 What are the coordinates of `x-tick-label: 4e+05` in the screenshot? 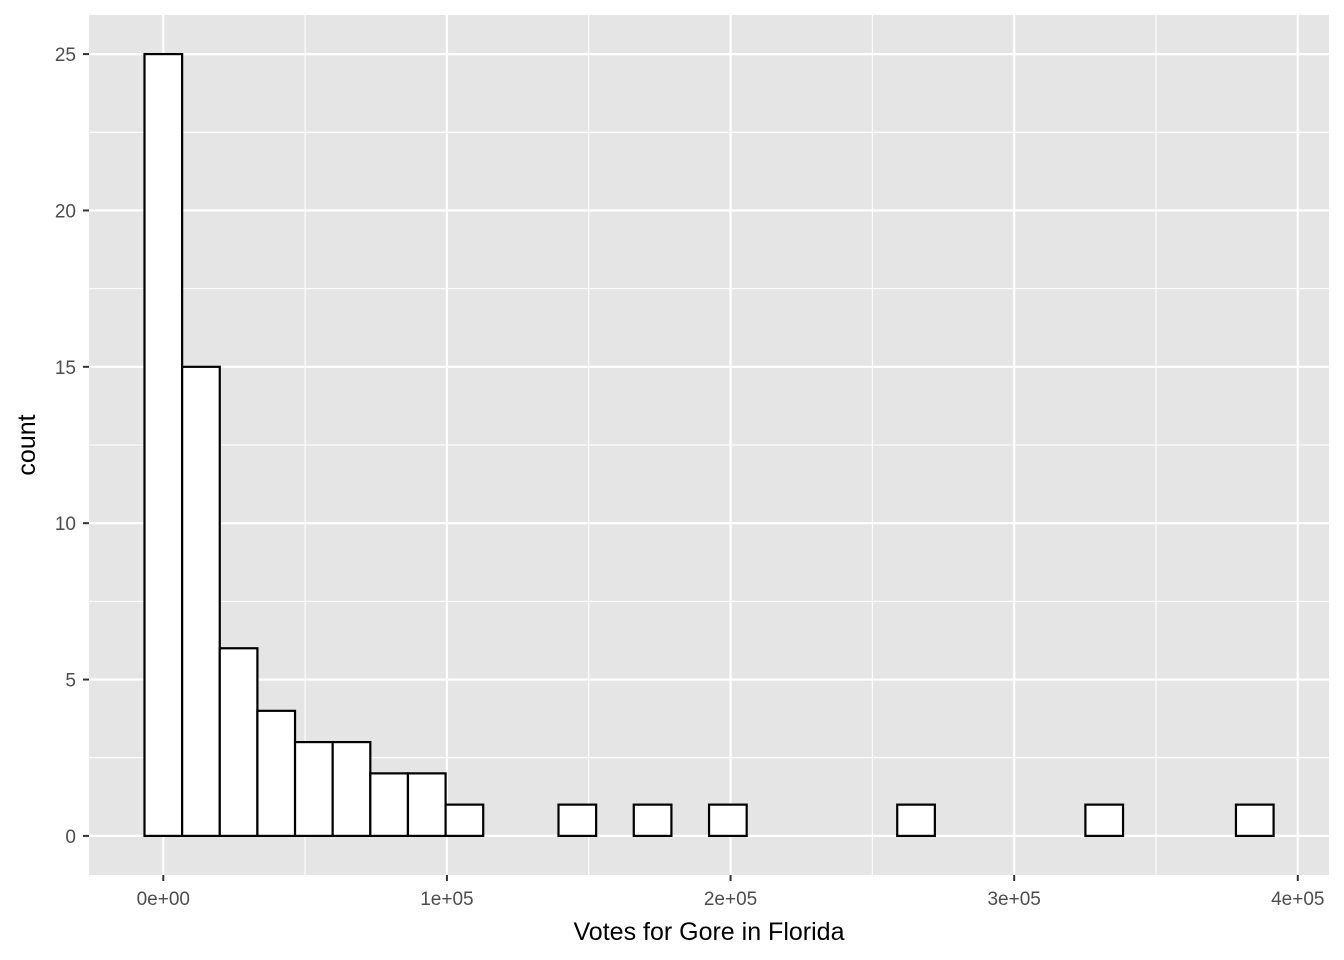 It's located at (1297, 899).